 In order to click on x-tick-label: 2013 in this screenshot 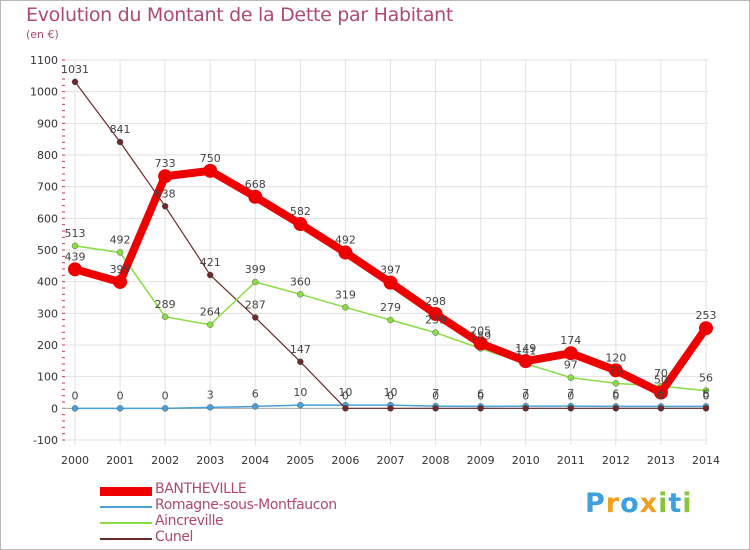, I will do `click(661, 460)`.